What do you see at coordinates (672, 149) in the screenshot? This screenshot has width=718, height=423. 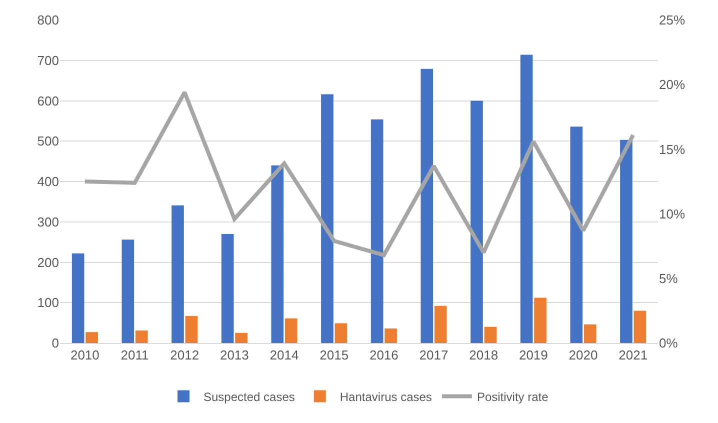 I see `y2-tick-label: 15%` at bounding box center [672, 149].